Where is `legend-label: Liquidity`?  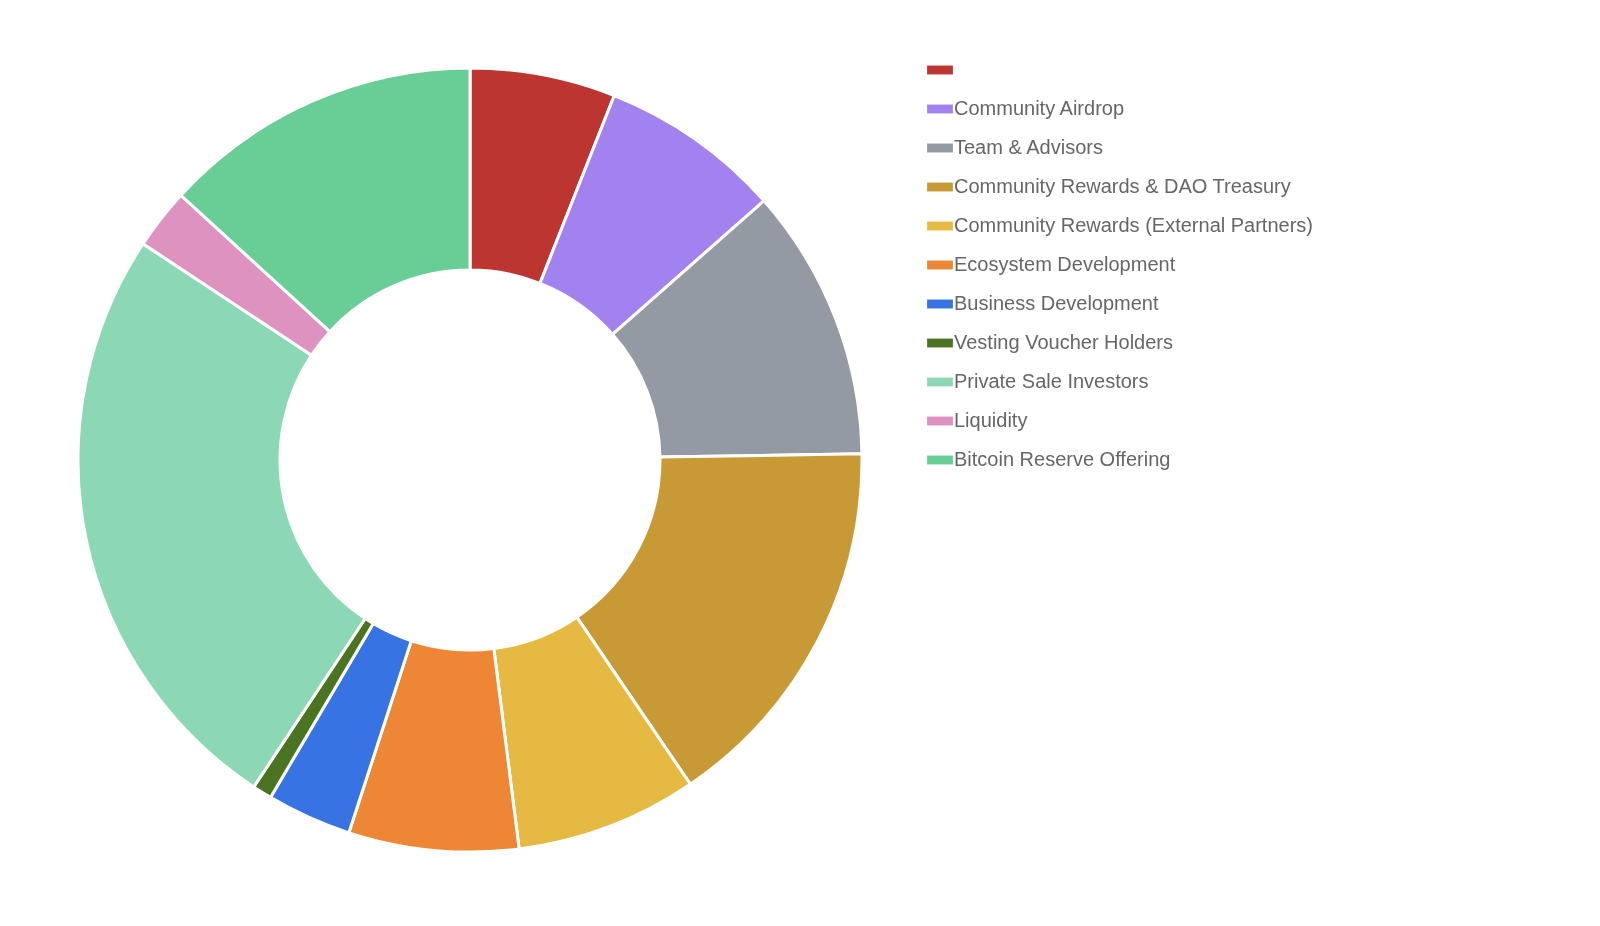 legend-label: Liquidity is located at coordinates (991, 420).